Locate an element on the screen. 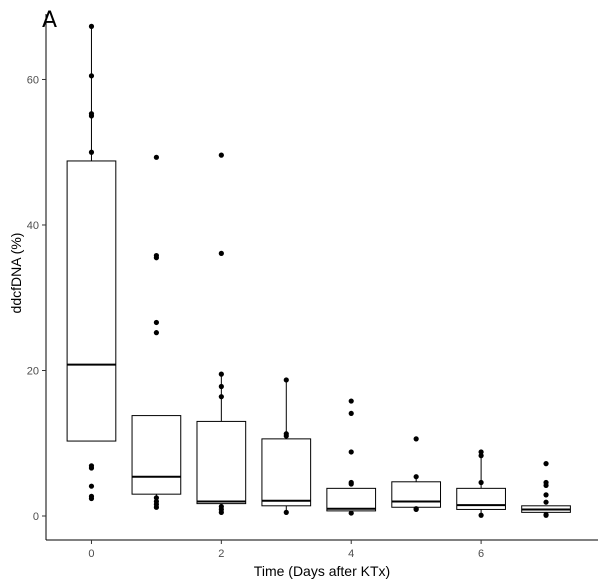  y-tick-label: 0 is located at coordinates (36, 517).